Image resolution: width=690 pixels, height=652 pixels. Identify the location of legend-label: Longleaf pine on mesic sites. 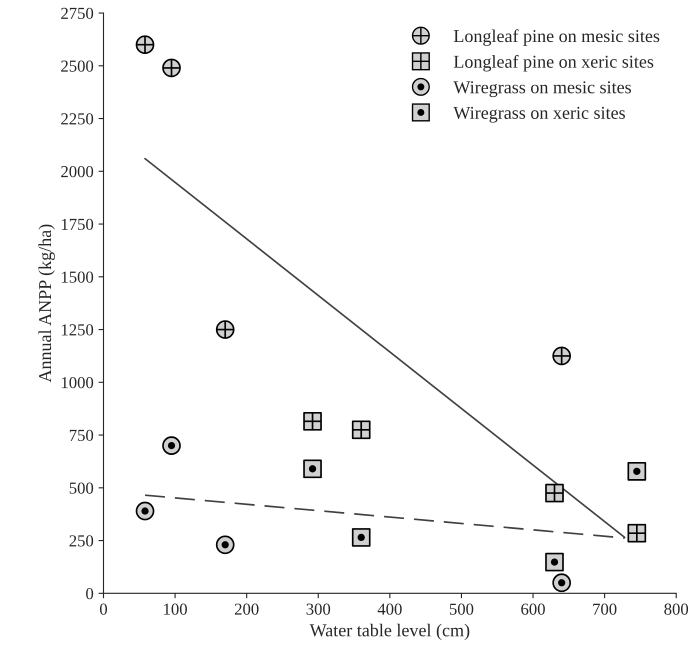
(557, 37).